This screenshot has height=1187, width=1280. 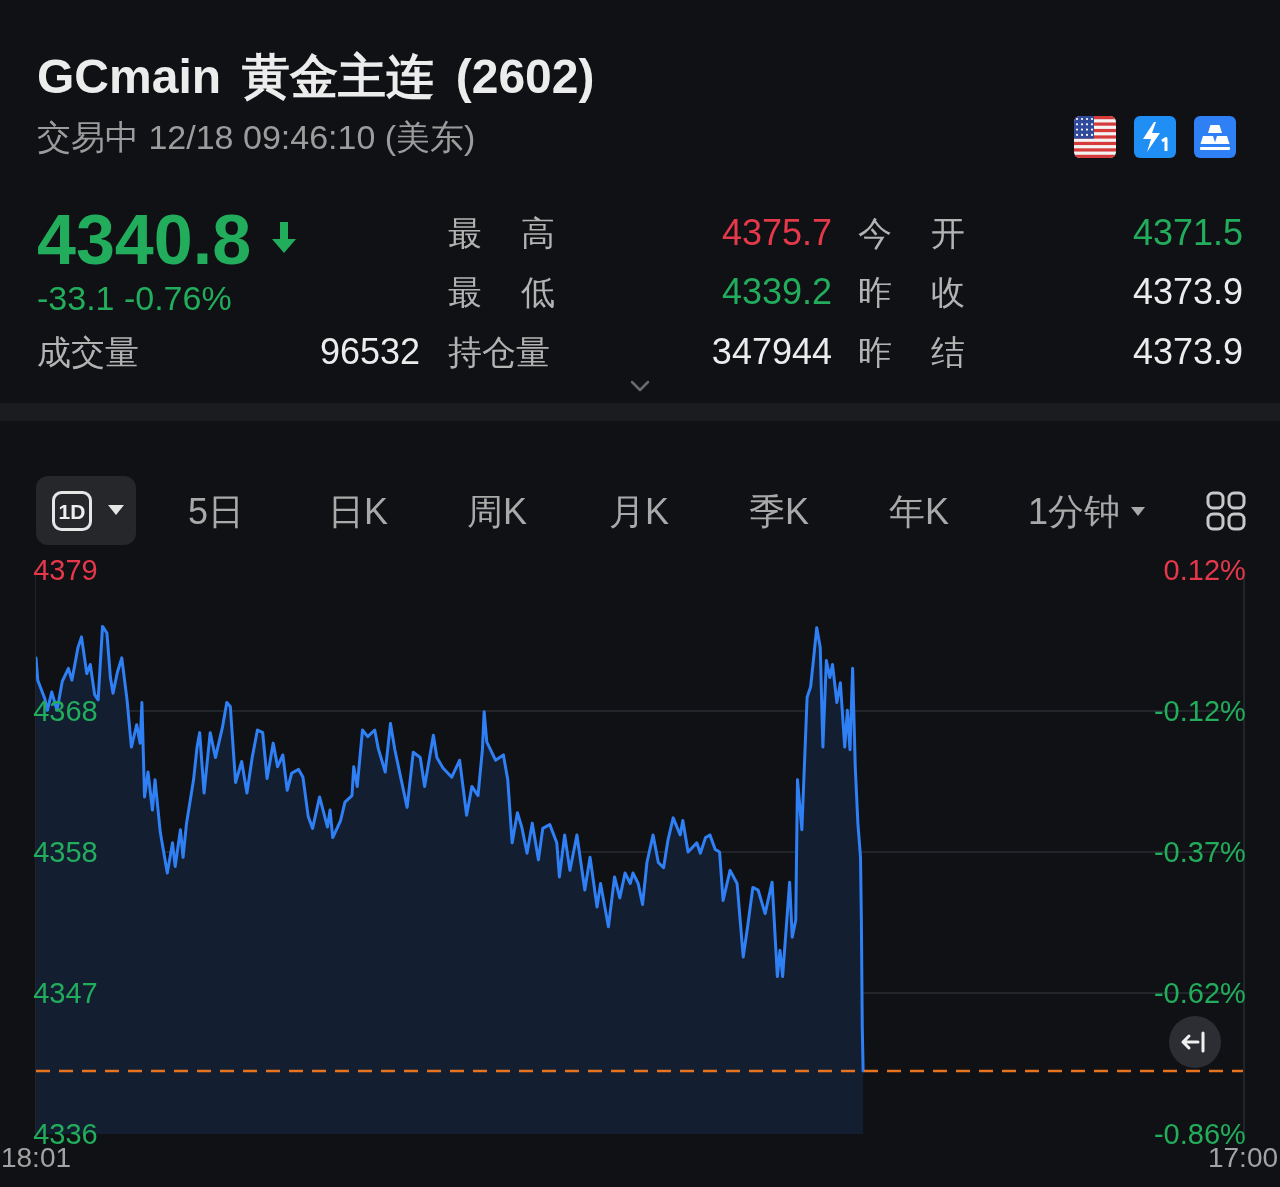 What do you see at coordinates (358, 511) in the screenshot?
I see `text: 日K` at bounding box center [358, 511].